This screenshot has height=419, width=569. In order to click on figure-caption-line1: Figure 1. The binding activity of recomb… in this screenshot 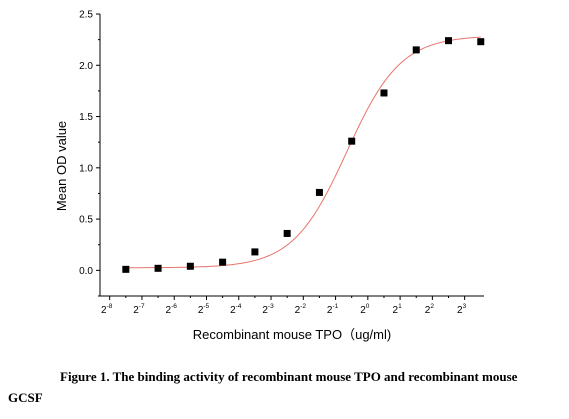, I will do `click(289, 376)`.